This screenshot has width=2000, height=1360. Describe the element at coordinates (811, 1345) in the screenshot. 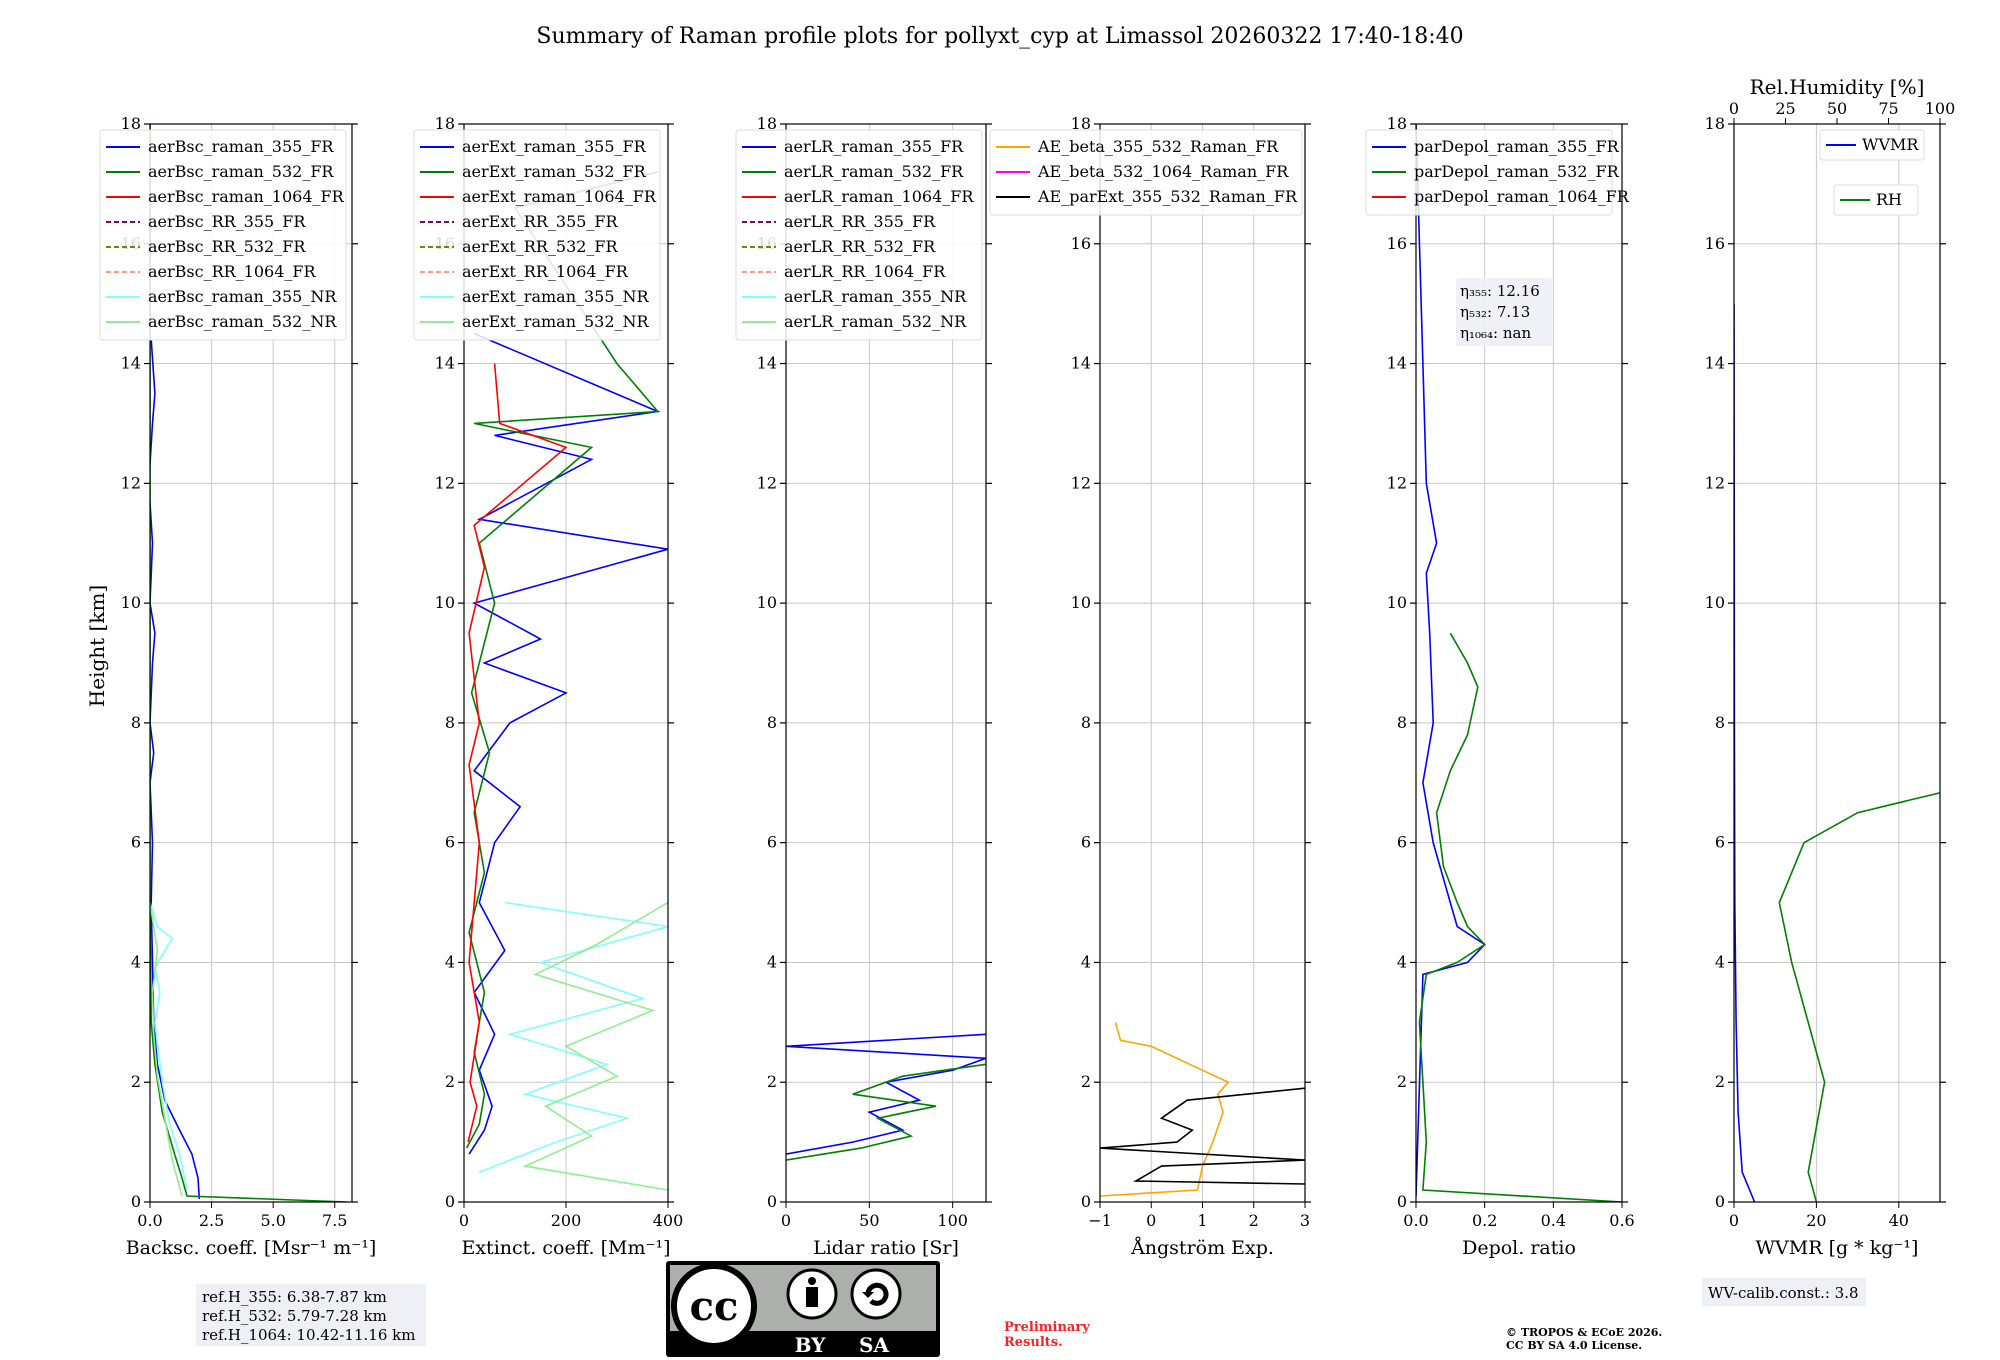

I see `by-label: BY` at that location.